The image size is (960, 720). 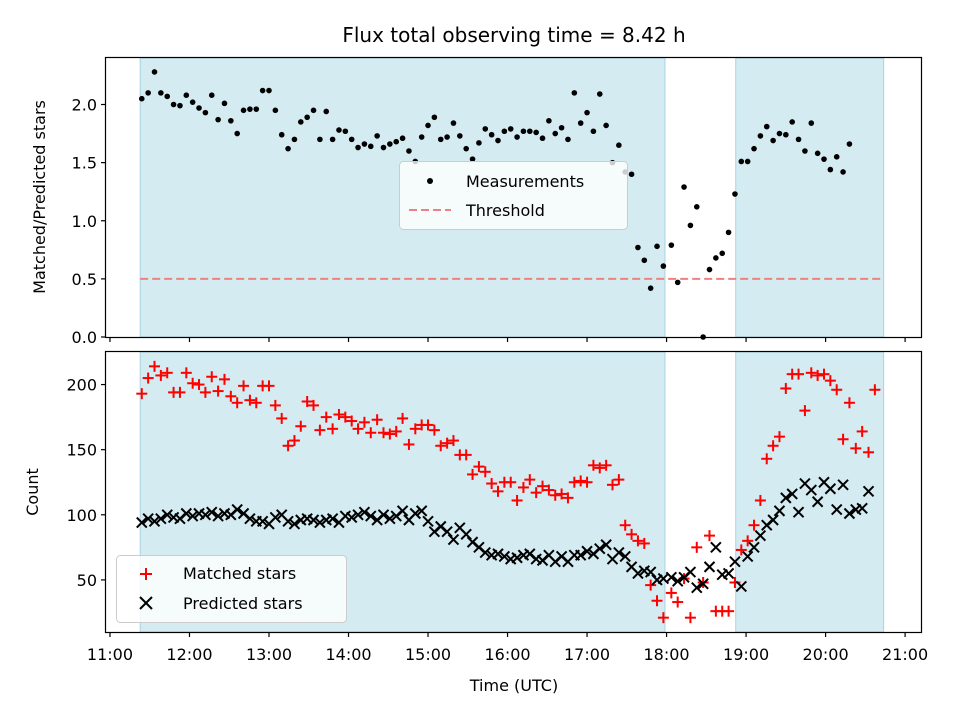 I want to click on x-tick-label: 20:00, so click(x=826, y=654).